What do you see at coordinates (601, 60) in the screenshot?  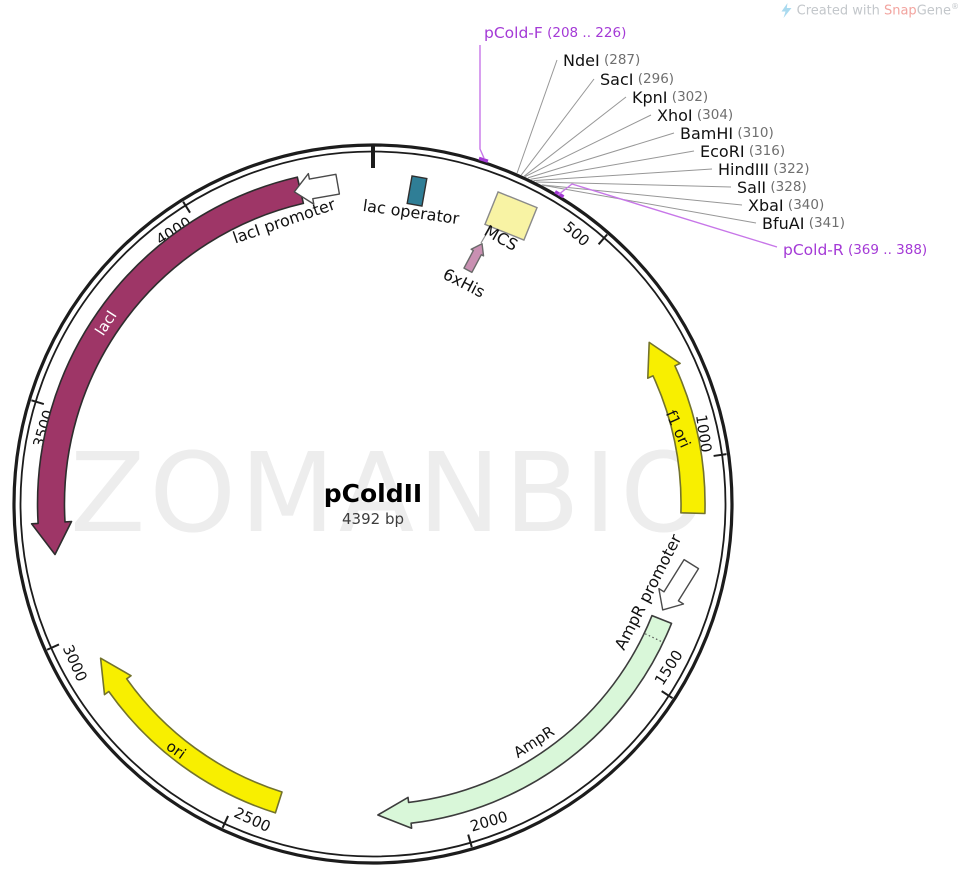 I see `enzyme-label-NdeI: NdeI (287)` at bounding box center [601, 60].